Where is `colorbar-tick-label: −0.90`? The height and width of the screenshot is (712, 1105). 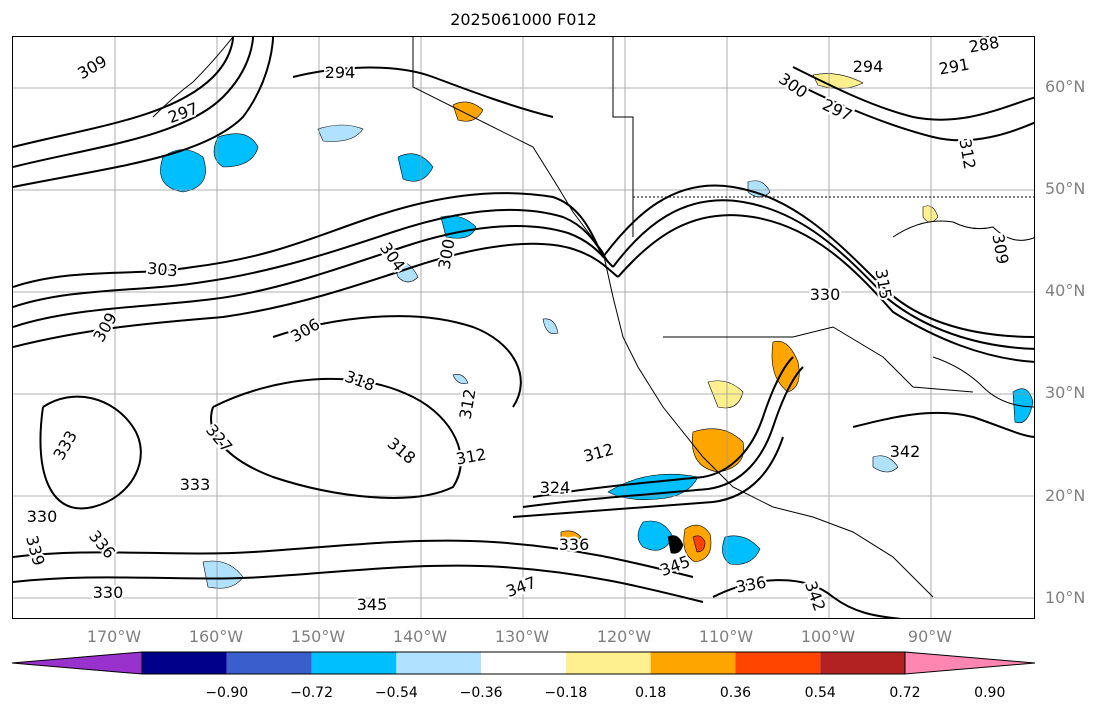
colorbar-tick-label: −0.90 is located at coordinates (227, 693).